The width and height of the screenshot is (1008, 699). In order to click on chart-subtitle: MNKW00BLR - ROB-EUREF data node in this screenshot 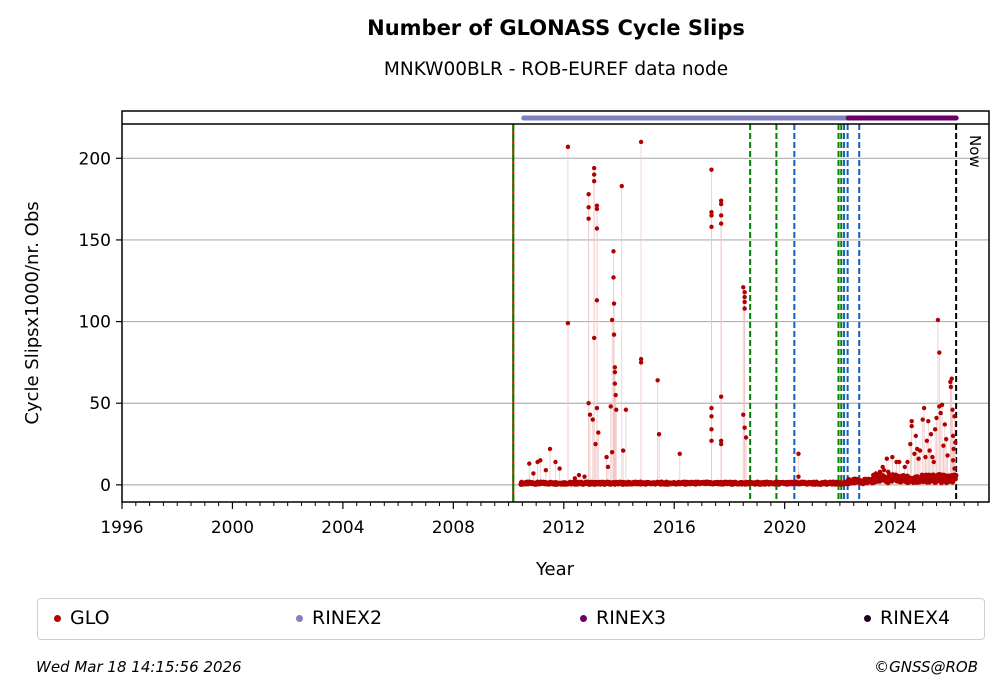, I will do `click(556, 69)`.